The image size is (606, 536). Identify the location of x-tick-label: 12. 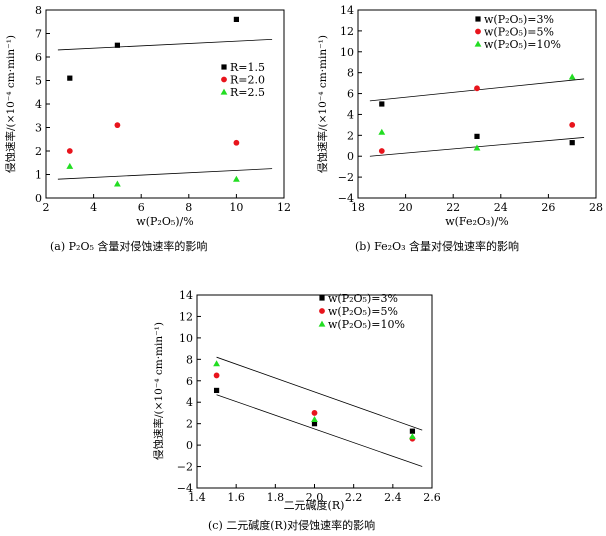
(284, 207).